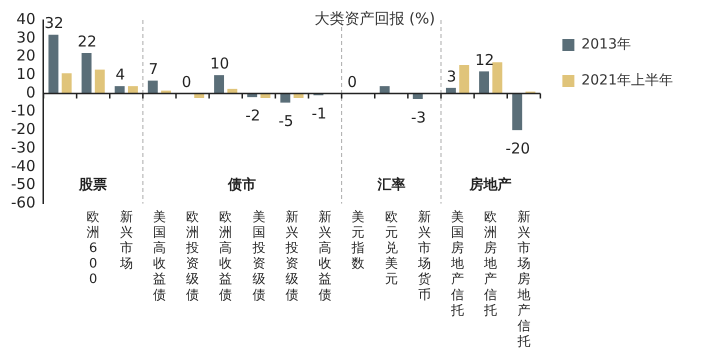 The width and height of the screenshot is (701, 358). I want to click on x-tick-label: 欧洲房地产信托, so click(490, 264).